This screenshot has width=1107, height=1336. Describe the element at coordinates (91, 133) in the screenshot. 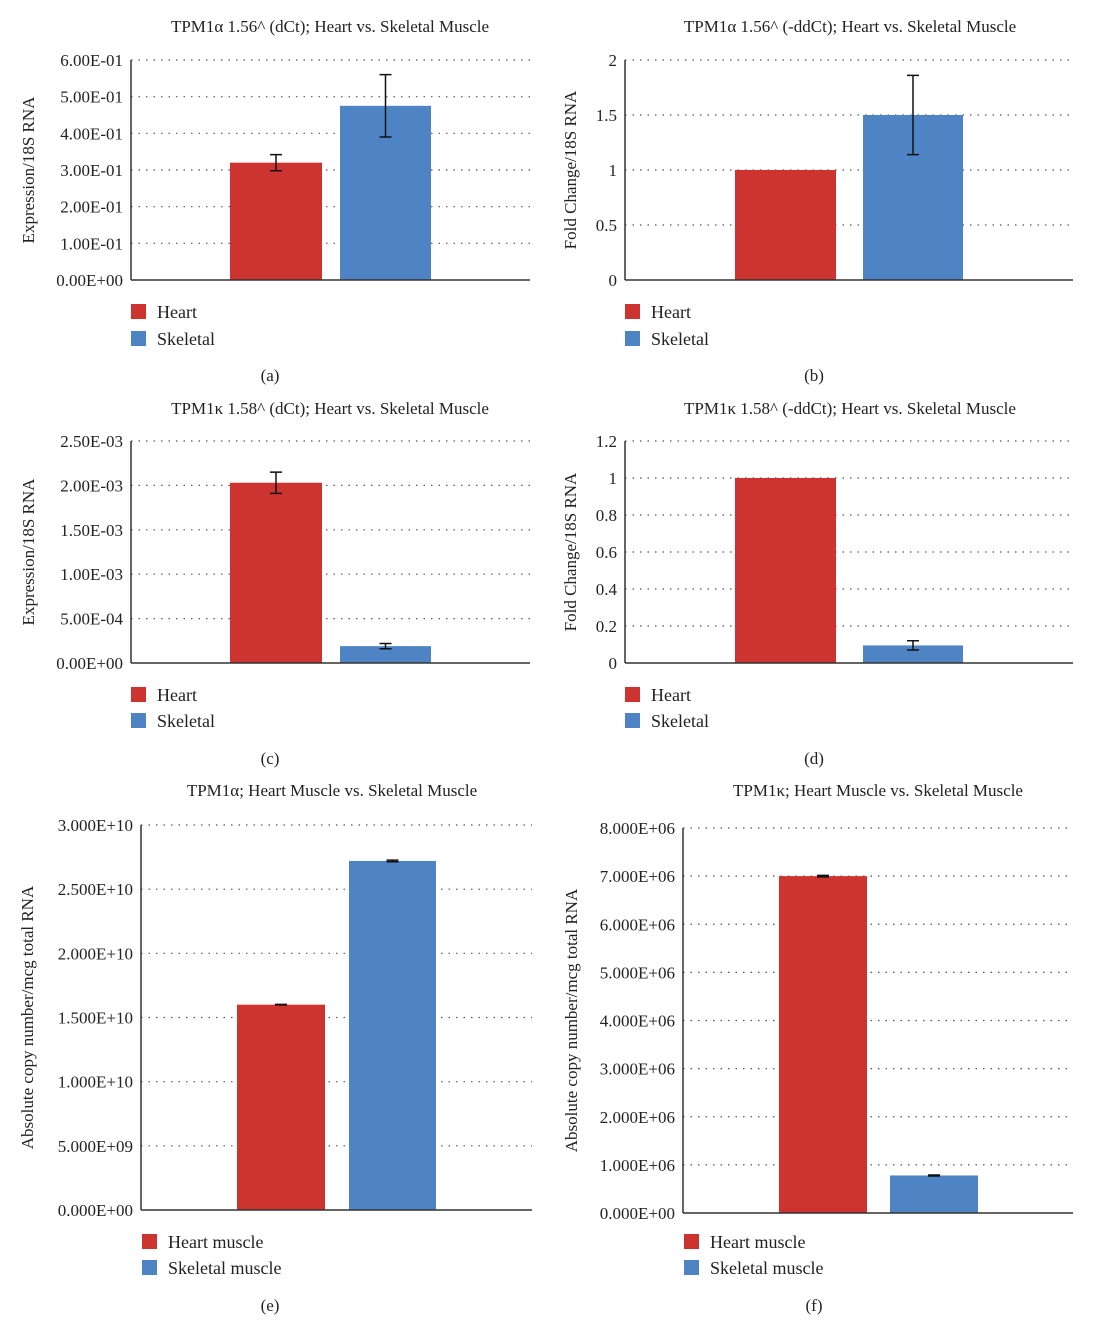

I see `y-tick-label: 4.00E-01` at that location.